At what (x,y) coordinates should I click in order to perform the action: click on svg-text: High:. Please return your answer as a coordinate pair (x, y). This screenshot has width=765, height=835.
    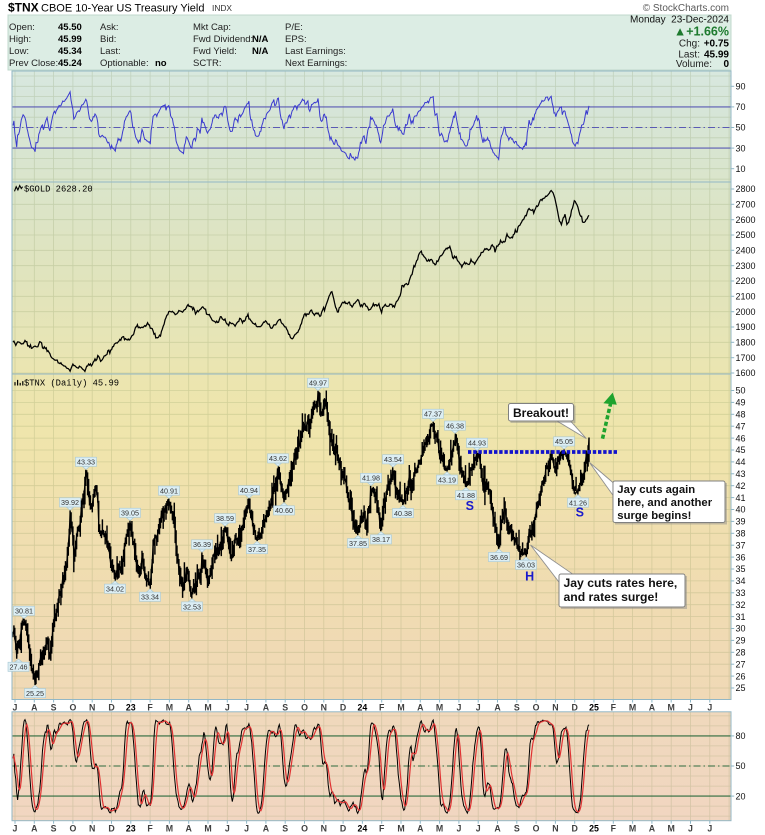
    Looking at the image, I should click on (20, 39).